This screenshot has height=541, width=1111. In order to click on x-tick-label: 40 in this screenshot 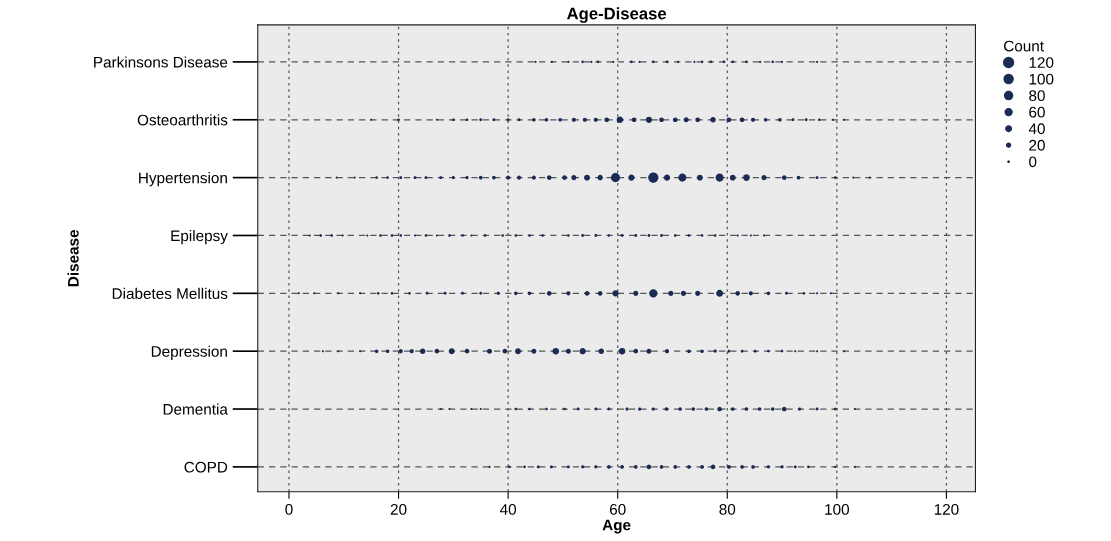, I will do `click(508, 509)`.